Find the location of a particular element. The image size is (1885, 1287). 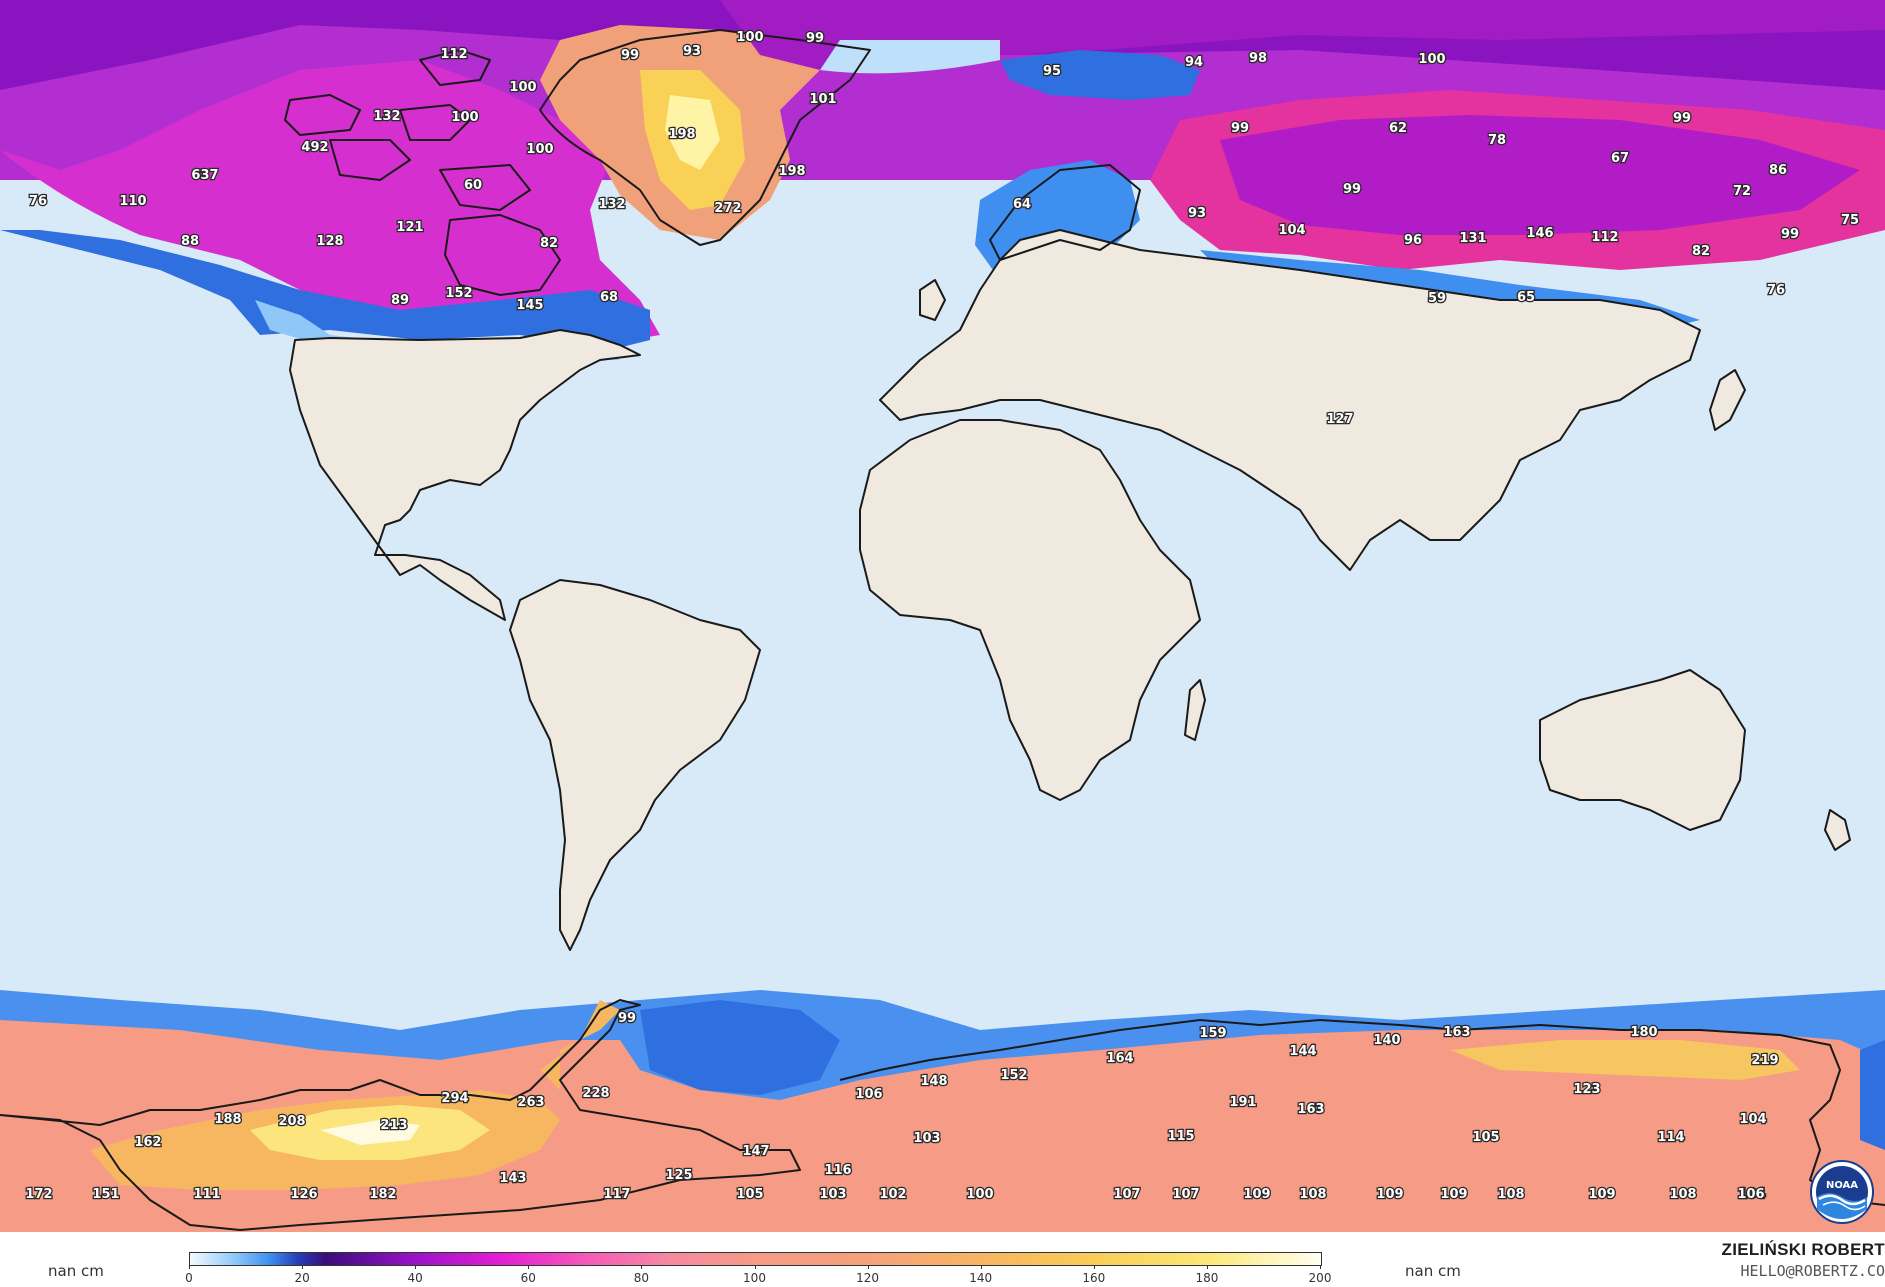

colorbar-tick-label: 0 is located at coordinates (189, 1278).